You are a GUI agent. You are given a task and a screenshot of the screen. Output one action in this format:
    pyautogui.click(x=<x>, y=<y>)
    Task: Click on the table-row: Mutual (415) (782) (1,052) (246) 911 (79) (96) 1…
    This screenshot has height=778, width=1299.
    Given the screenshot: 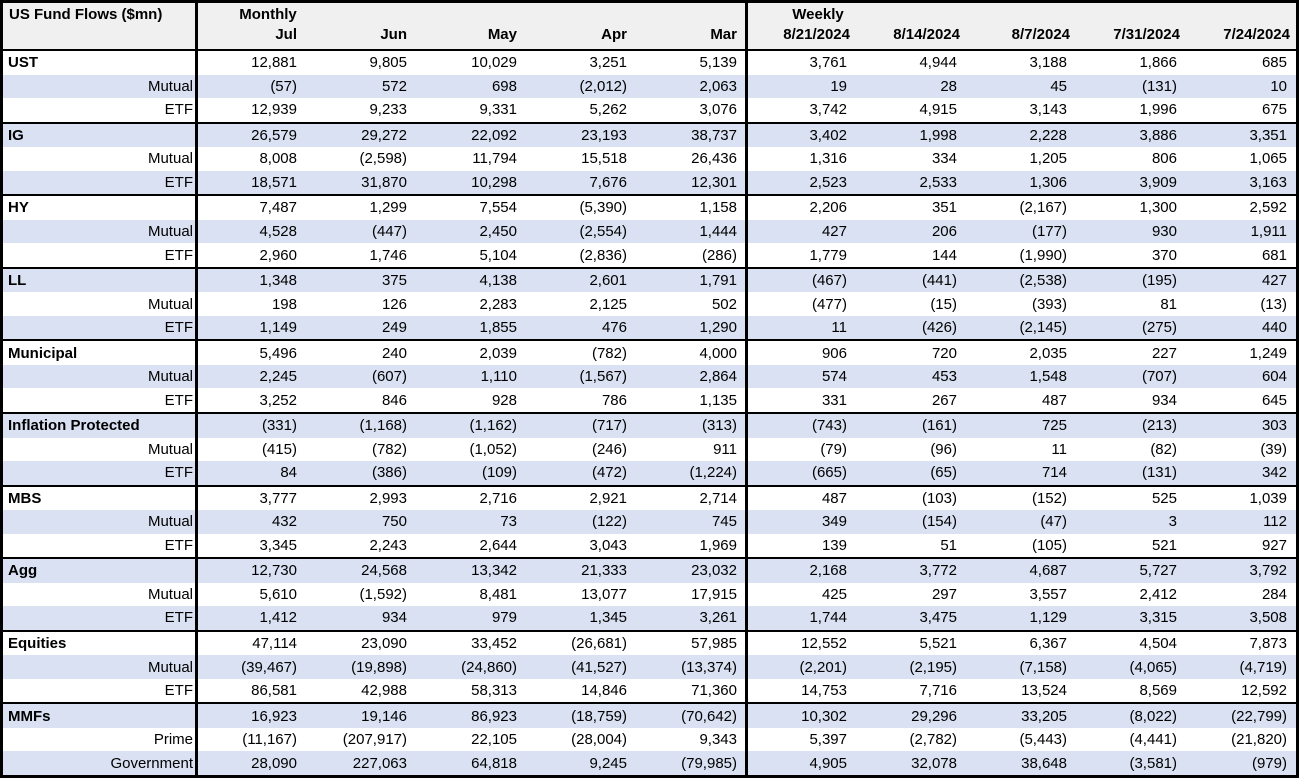 What is the action you would take?
    pyautogui.click(x=649, y=449)
    